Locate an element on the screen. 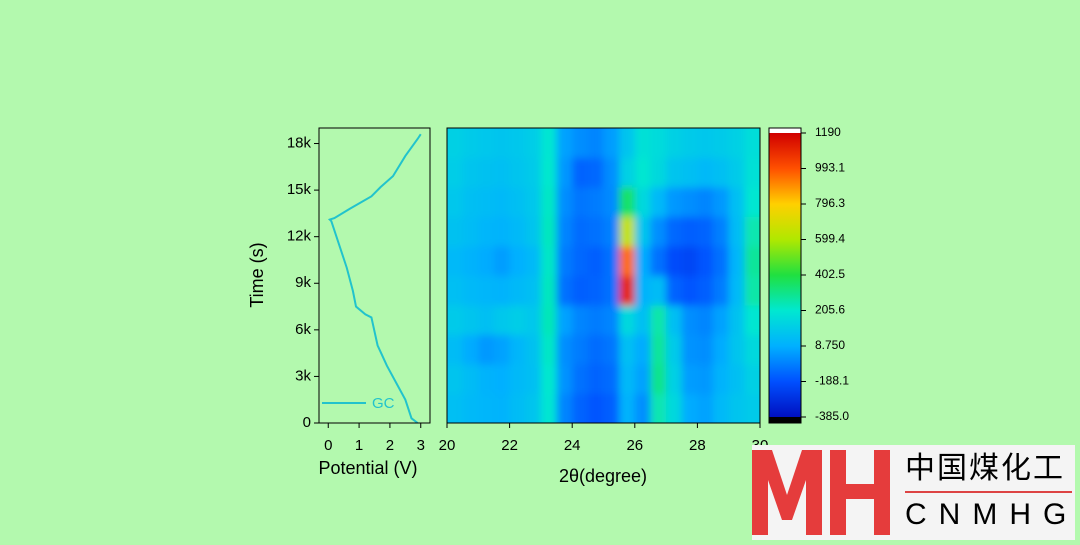  y-tick-label: 0 is located at coordinates (307, 422).